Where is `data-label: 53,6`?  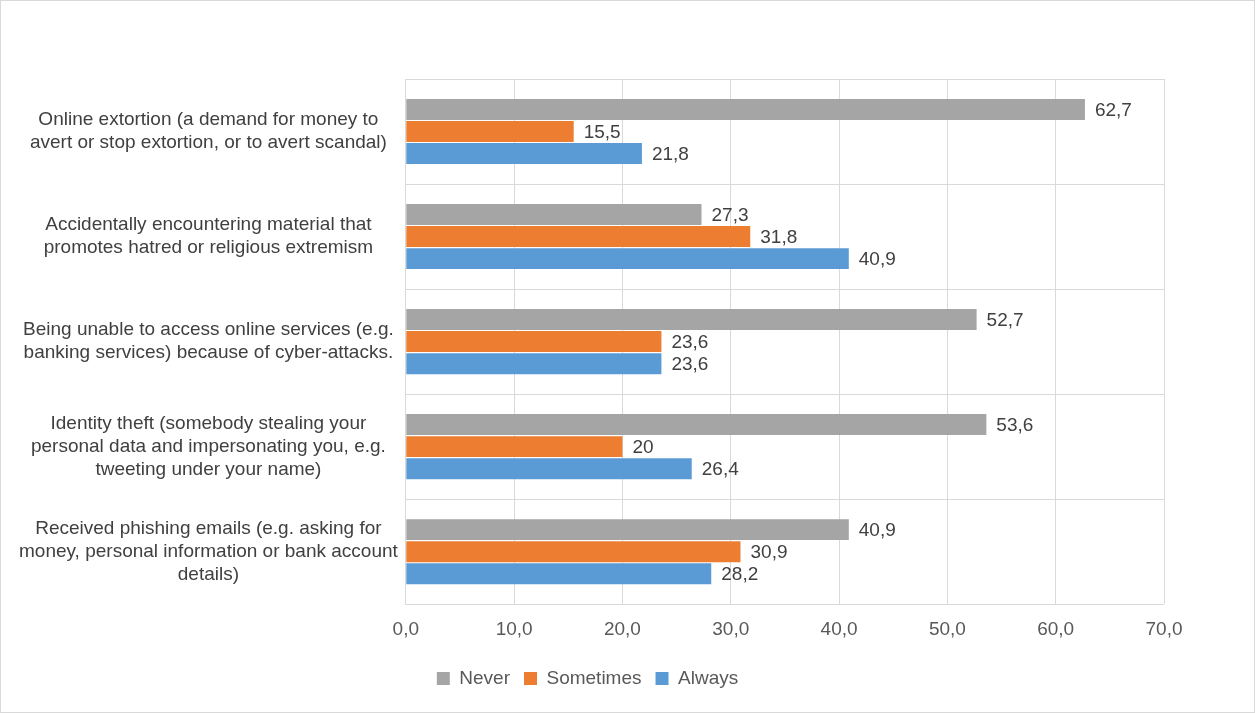 data-label: 53,6 is located at coordinates (1015, 424).